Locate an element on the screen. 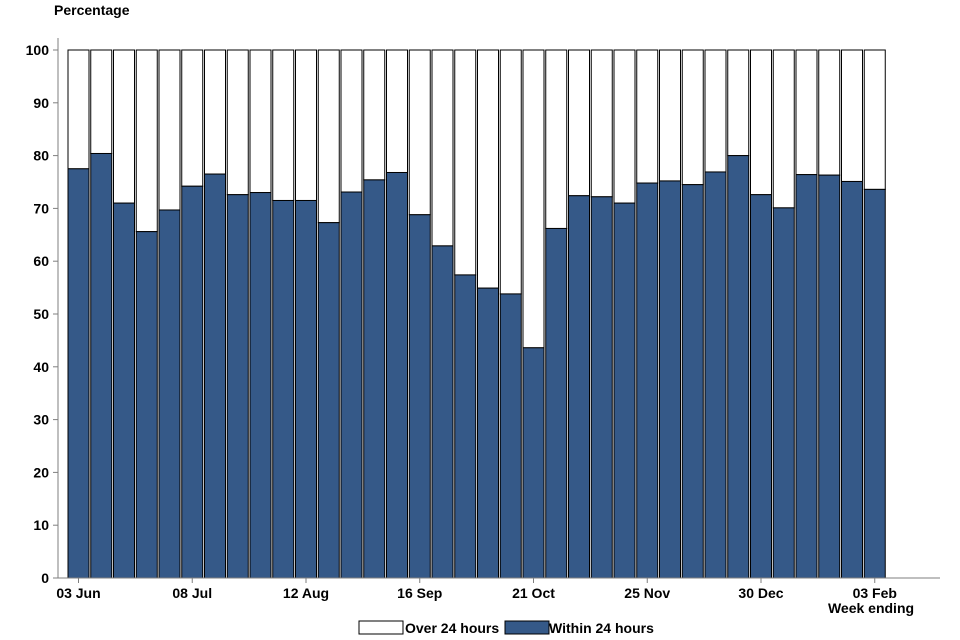 The height and width of the screenshot is (640, 960). y-tick-label: 50 is located at coordinates (41, 314).